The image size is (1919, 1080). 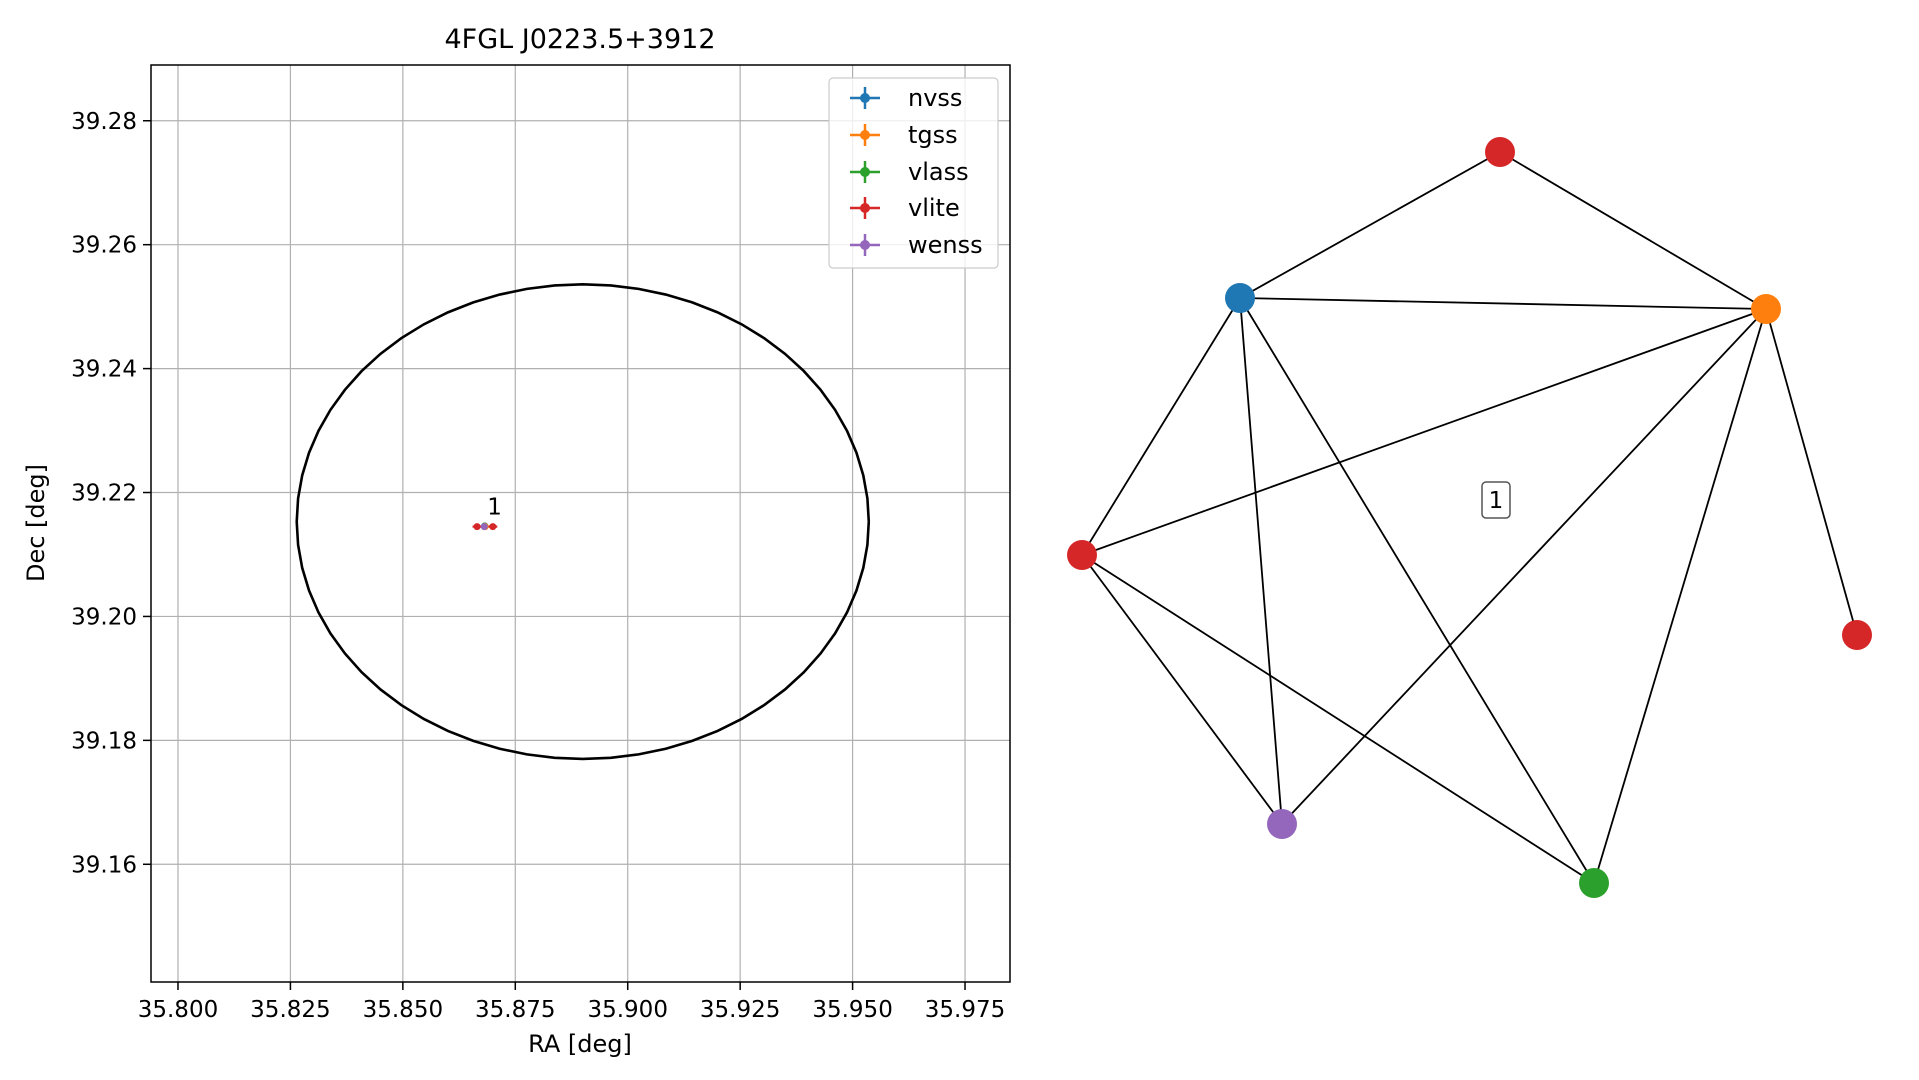 What do you see at coordinates (104, 741) in the screenshot?
I see `y-tick-label: 39.18` at bounding box center [104, 741].